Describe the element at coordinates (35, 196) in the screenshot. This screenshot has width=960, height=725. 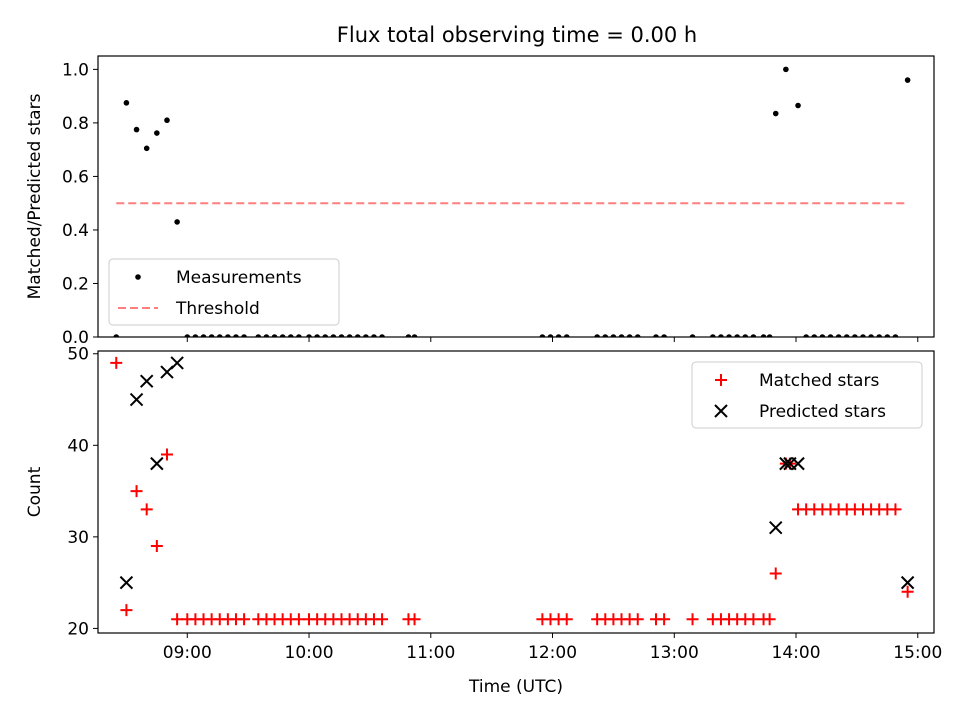
I see `y-axis-label: Matched/Predicted stars` at that location.